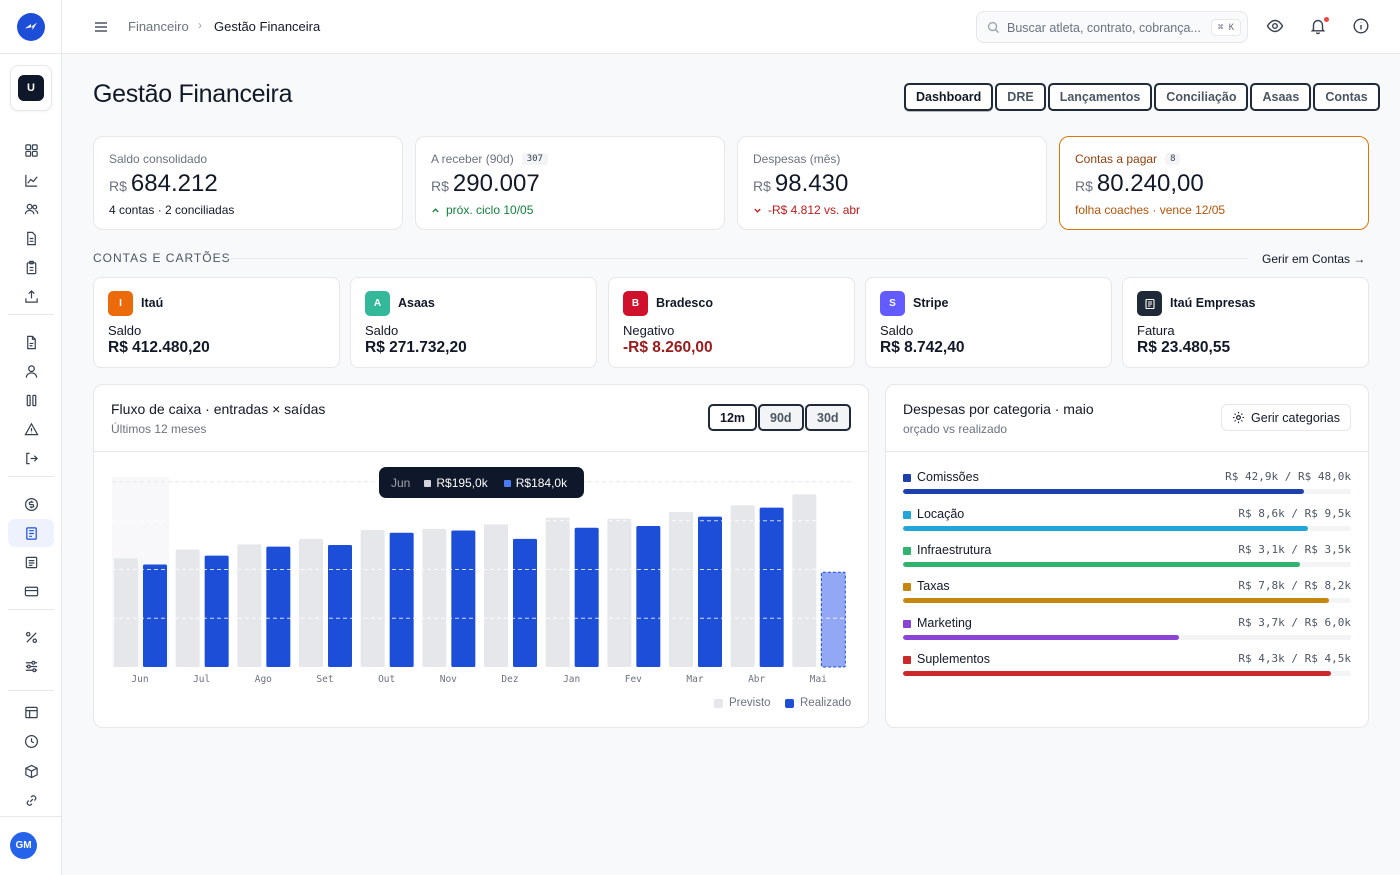 This screenshot has height=875, width=1400. I want to click on kpi-value-row: R$ 684.212, so click(163, 184).